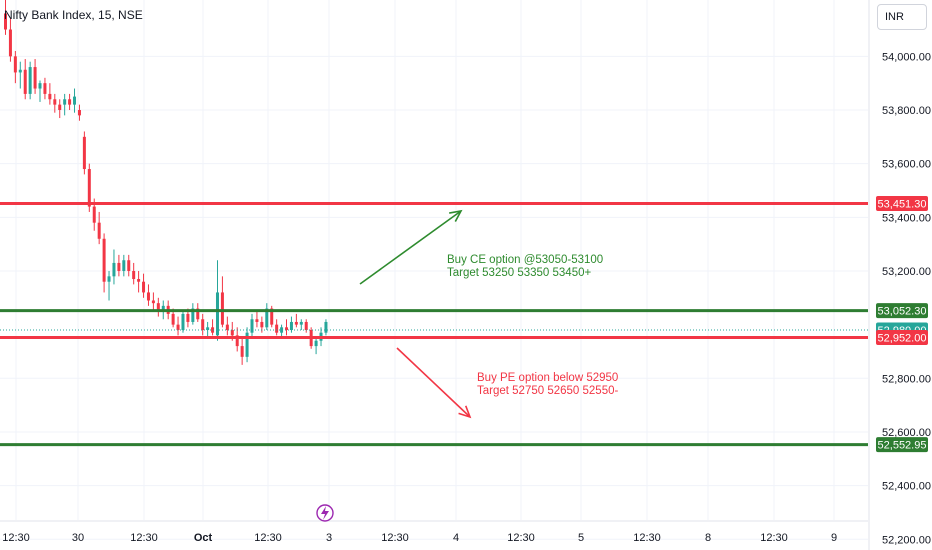 Image resolution: width=932 pixels, height=550 pixels. Describe the element at coordinates (906, 540) in the screenshot. I see `y-tick-label: 52,200.00` at that location.